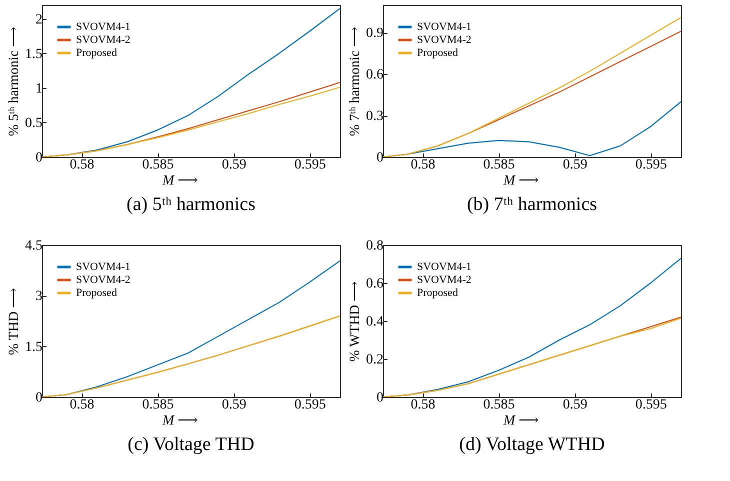  What do you see at coordinates (355, 81) in the screenshot?
I see `y-axis-title: % 7ᵗʰ harmonic ⟶` at bounding box center [355, 81].